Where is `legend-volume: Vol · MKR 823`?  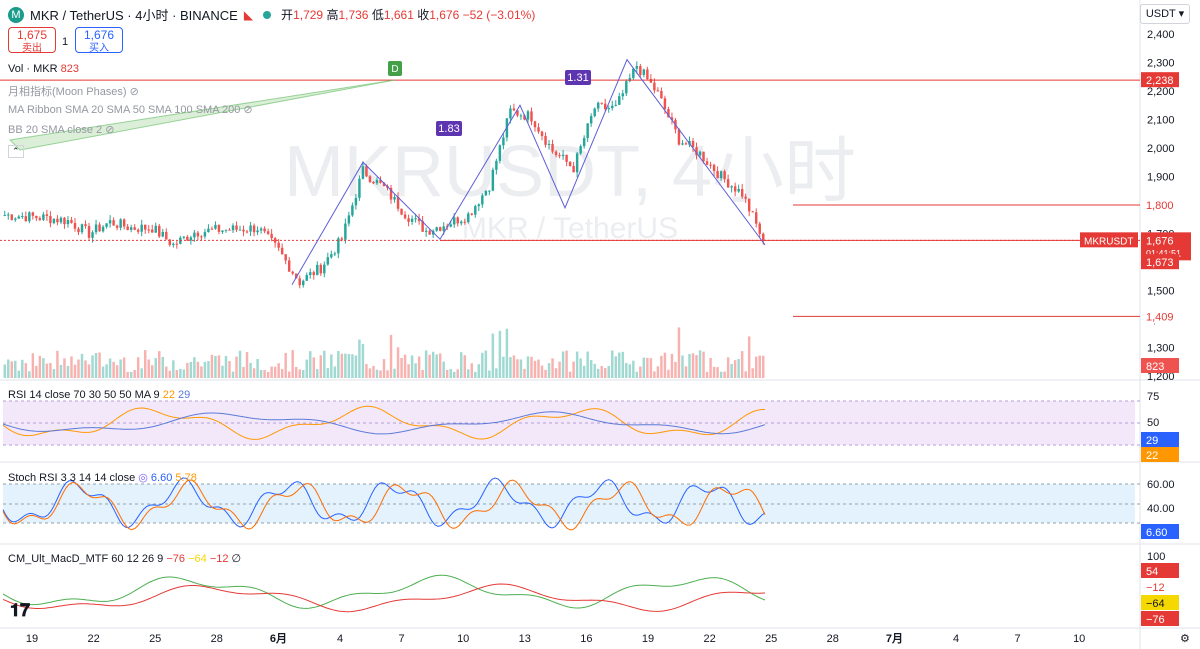 legend-volume: Vol · MKR 823 is located at coordinates (43, 69).